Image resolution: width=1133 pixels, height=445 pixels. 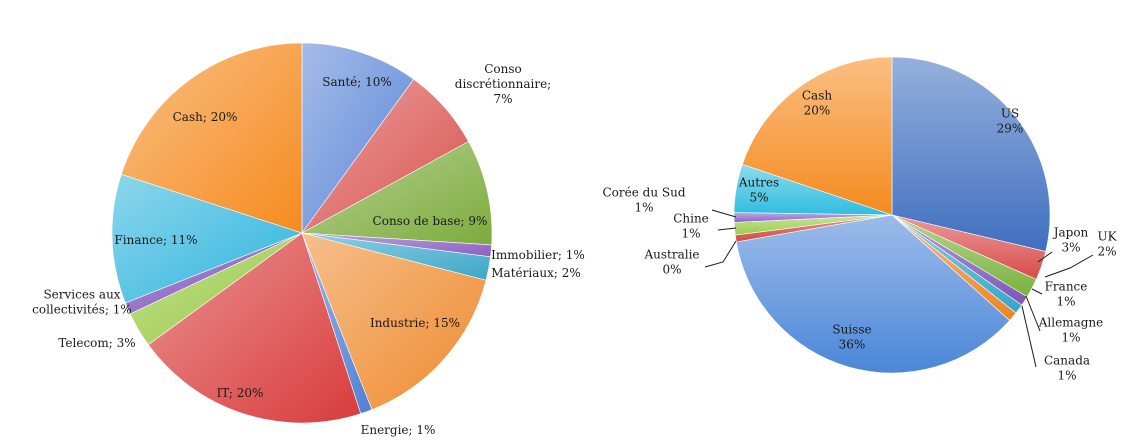 What do you see at coordinates (398, 430) in the screenshot?
I see `slice-label-energie: Energie; 1%` at bounding box center [398, 430].